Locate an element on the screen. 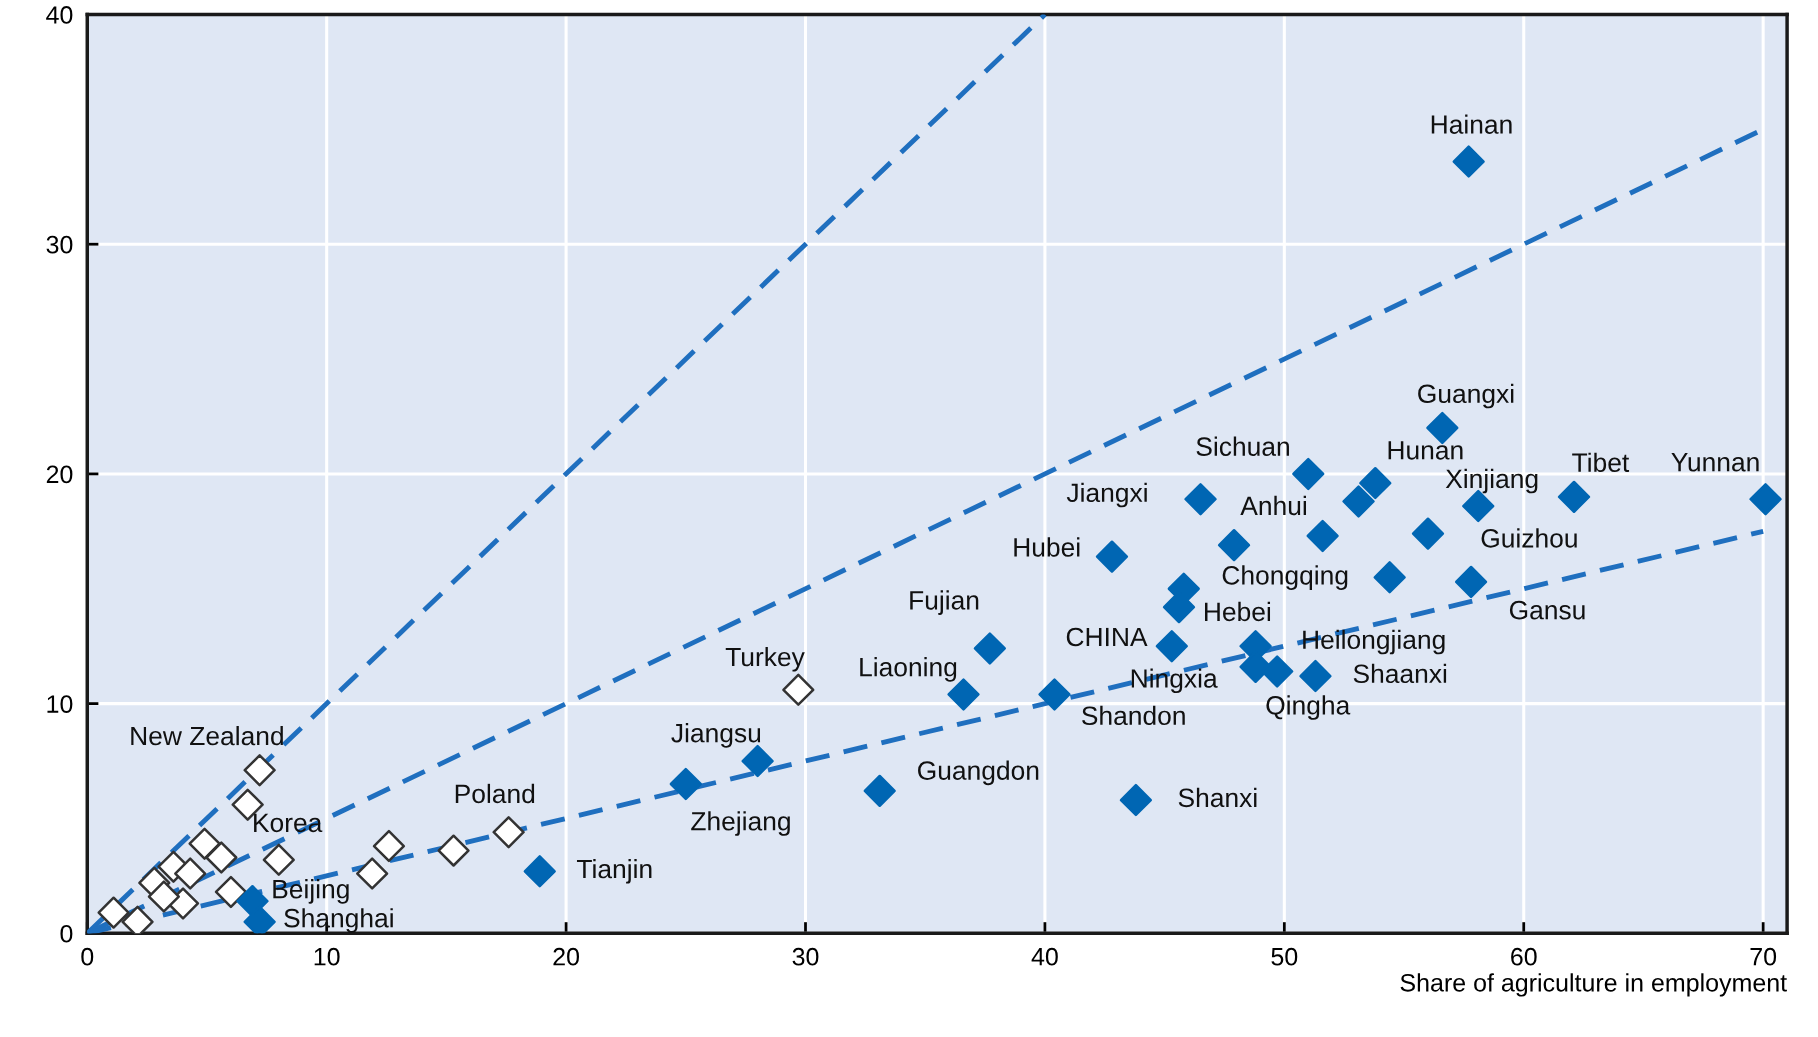  data-label: Heilongjiang is located at coordinates (1374, 642).